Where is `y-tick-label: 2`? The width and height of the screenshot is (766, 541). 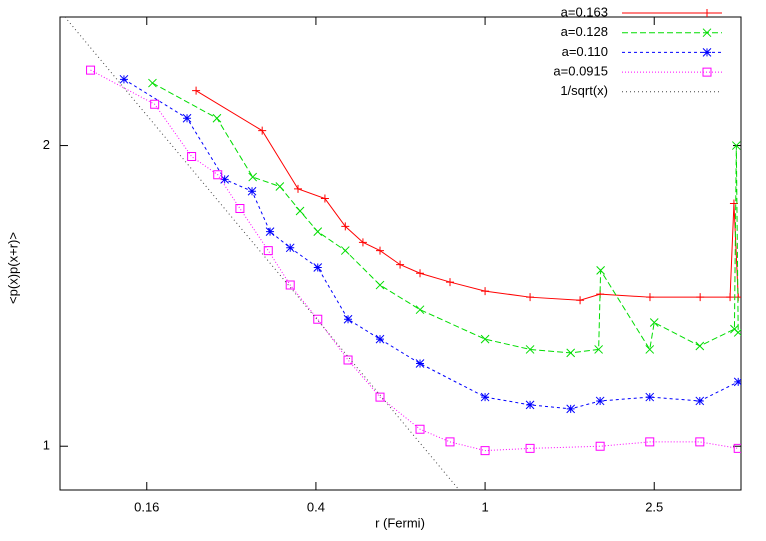
y-tick-label: 2 is located at coordinates (46, 144).